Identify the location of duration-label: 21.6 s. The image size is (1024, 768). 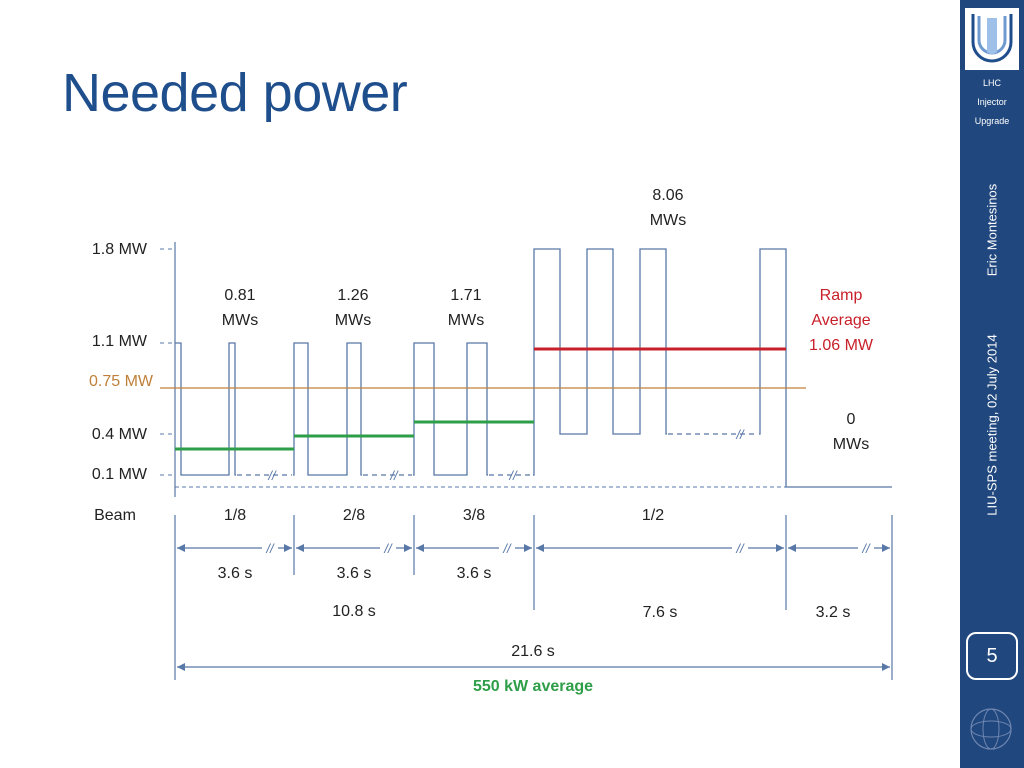
(533, 651).